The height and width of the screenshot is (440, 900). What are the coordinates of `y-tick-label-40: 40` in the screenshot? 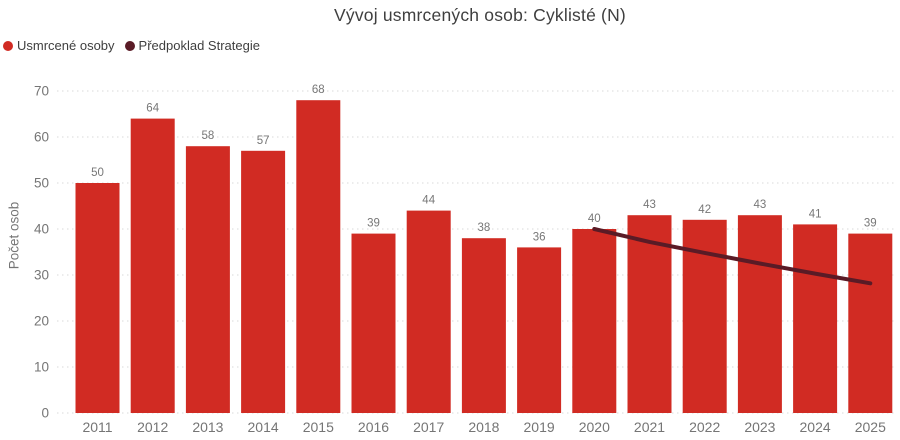 It's located at (41, 229).